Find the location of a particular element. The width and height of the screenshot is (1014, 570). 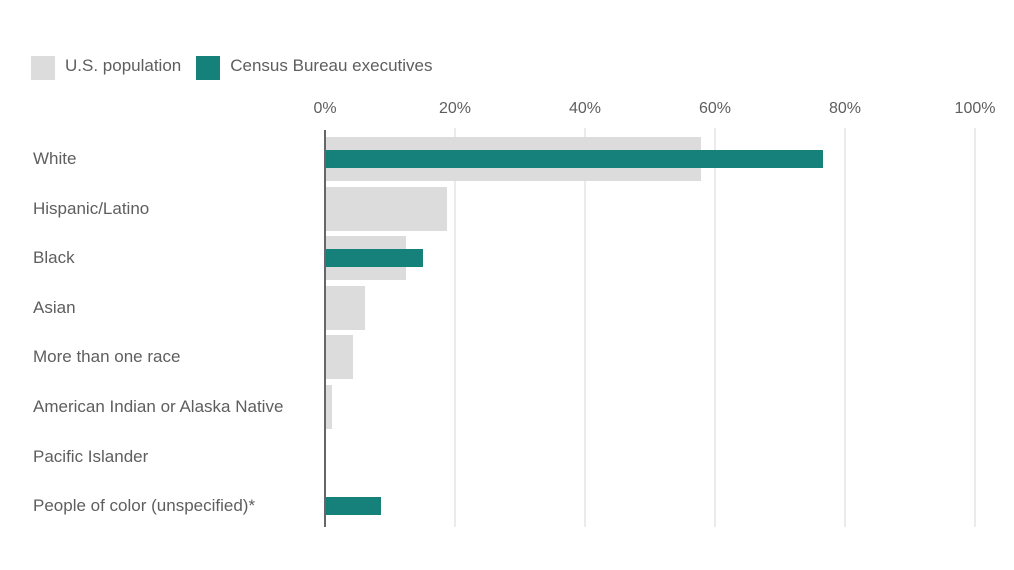

legend-label: U.S. population is located at coordinates (123, 65).